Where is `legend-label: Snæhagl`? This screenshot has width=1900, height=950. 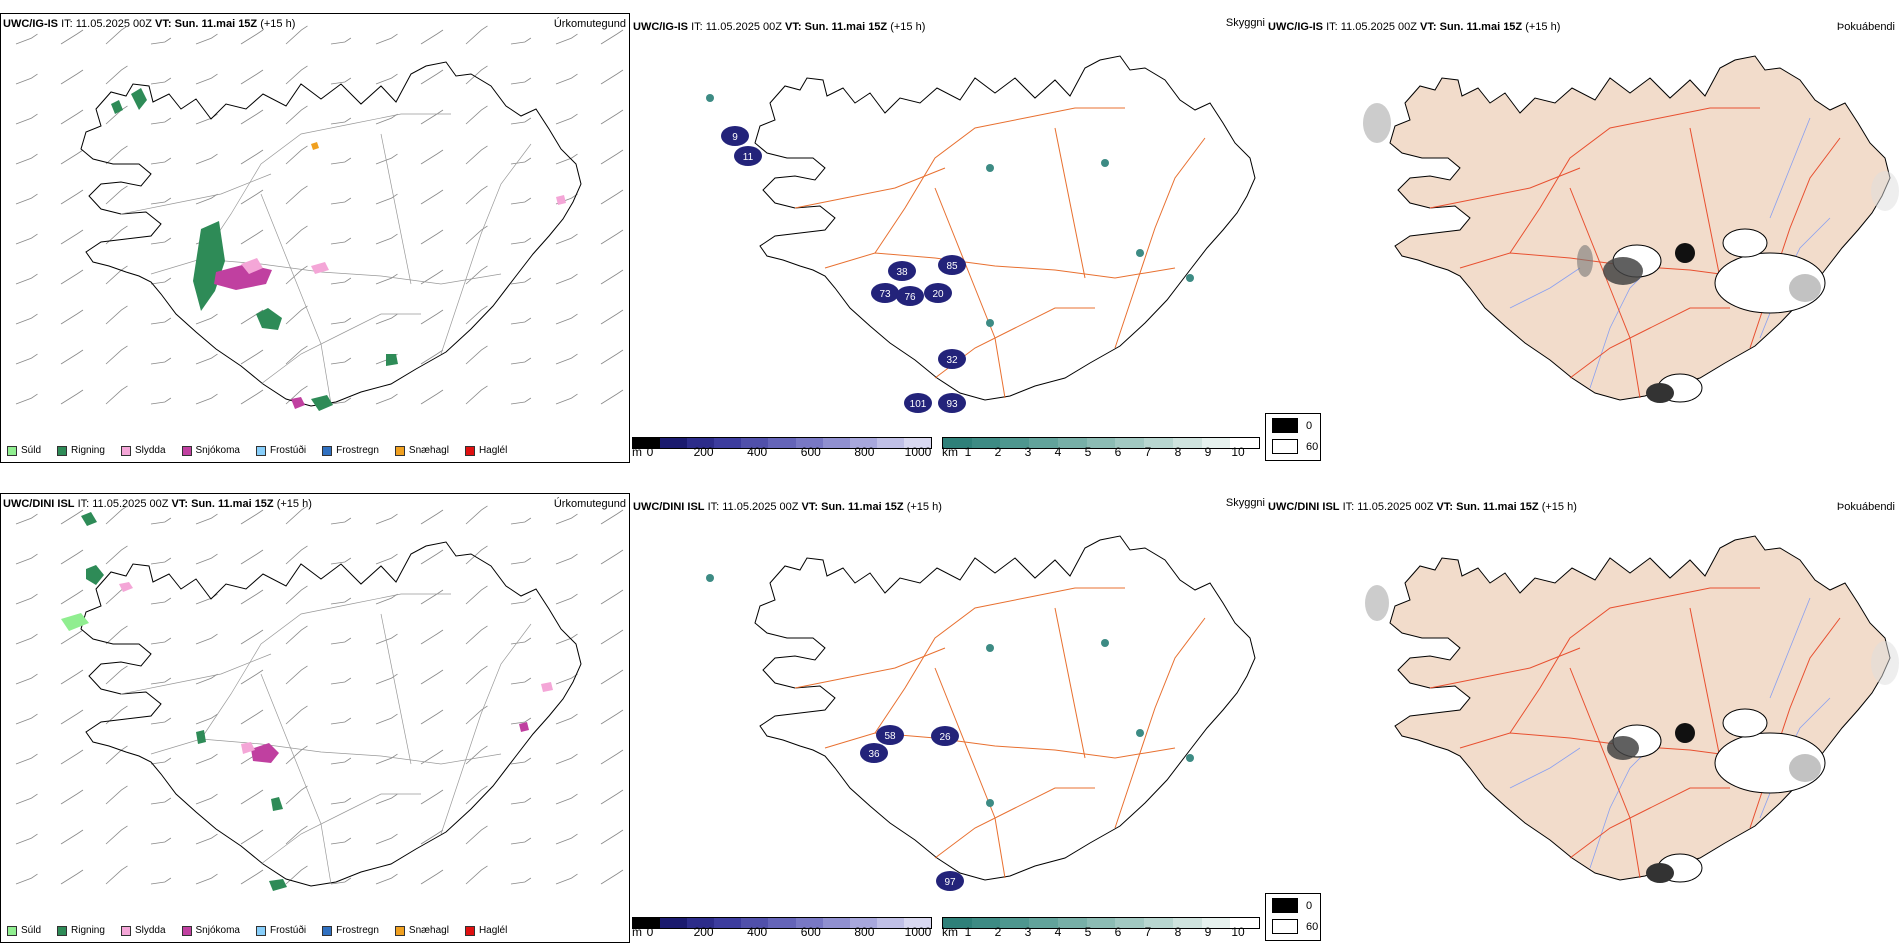
legend-label: Snæhagl is located at coordinates (428, 450).